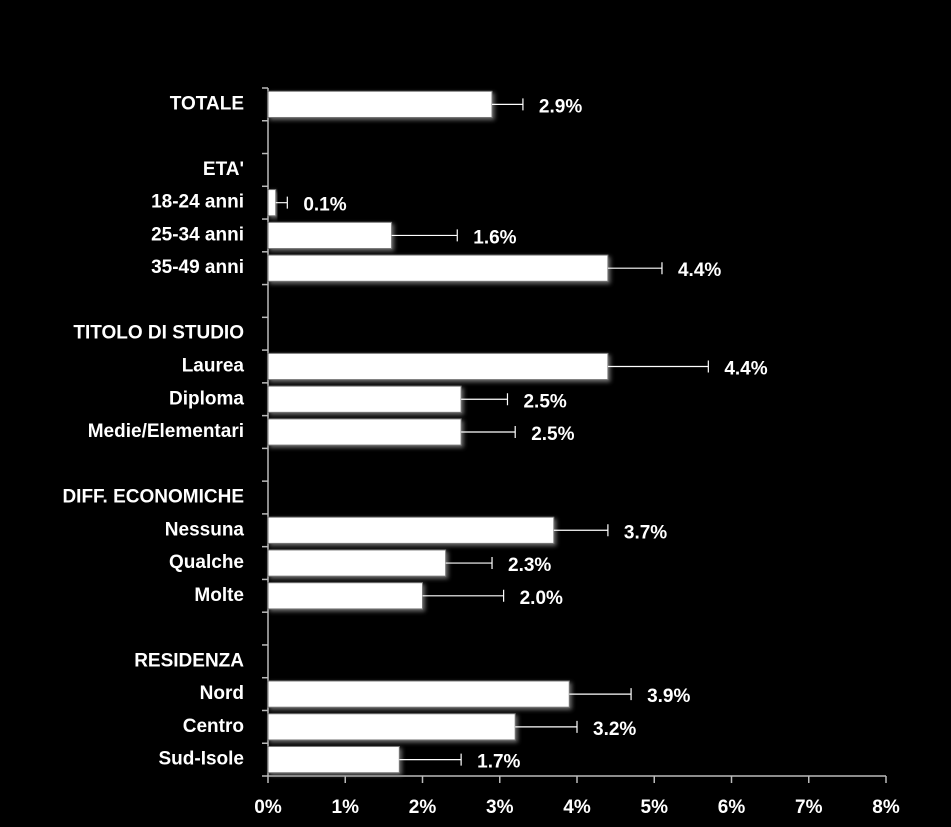  What do you see at coordinates (494, 237) in the screenshot?
I see `data-label: 1.6%` at bounding box center [494, 237].